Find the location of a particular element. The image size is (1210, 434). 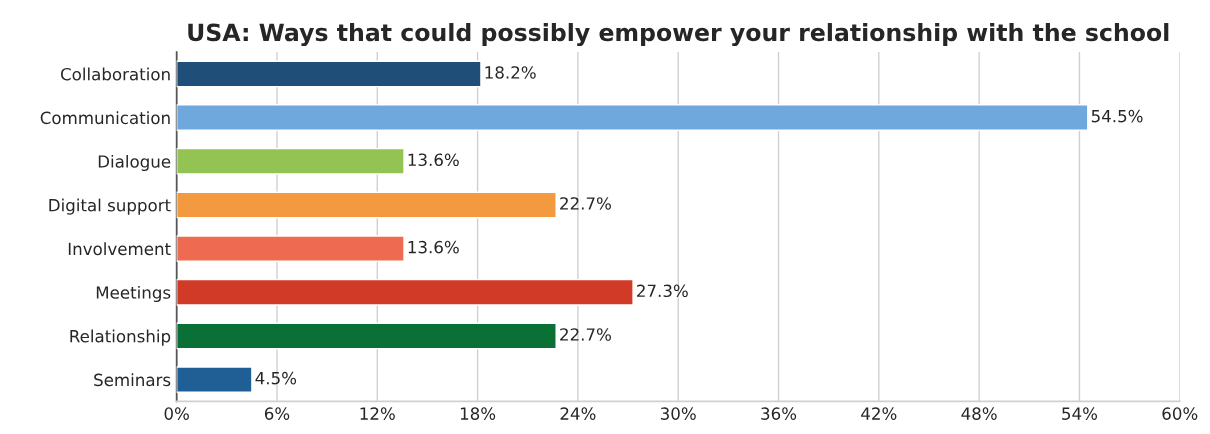

x-tick-label: 60% is located at coordinates (1180, 413).